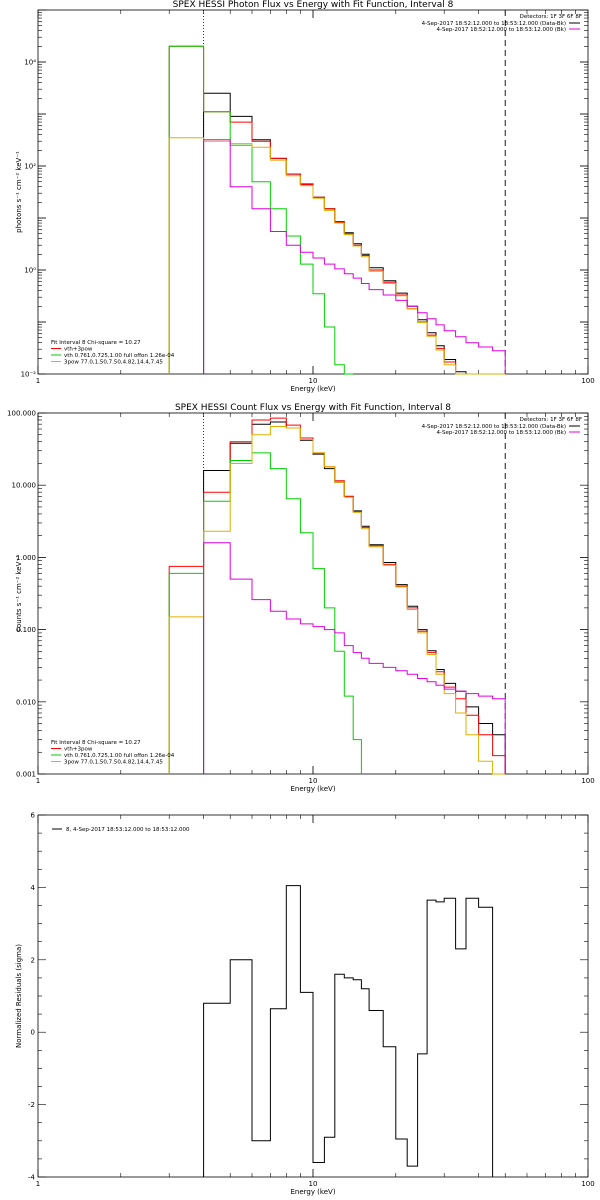  What do you see at coordinates (31, 1105) in the screenshot?
I see `y-tick-label: -2` at bounding box center [31, 1105].